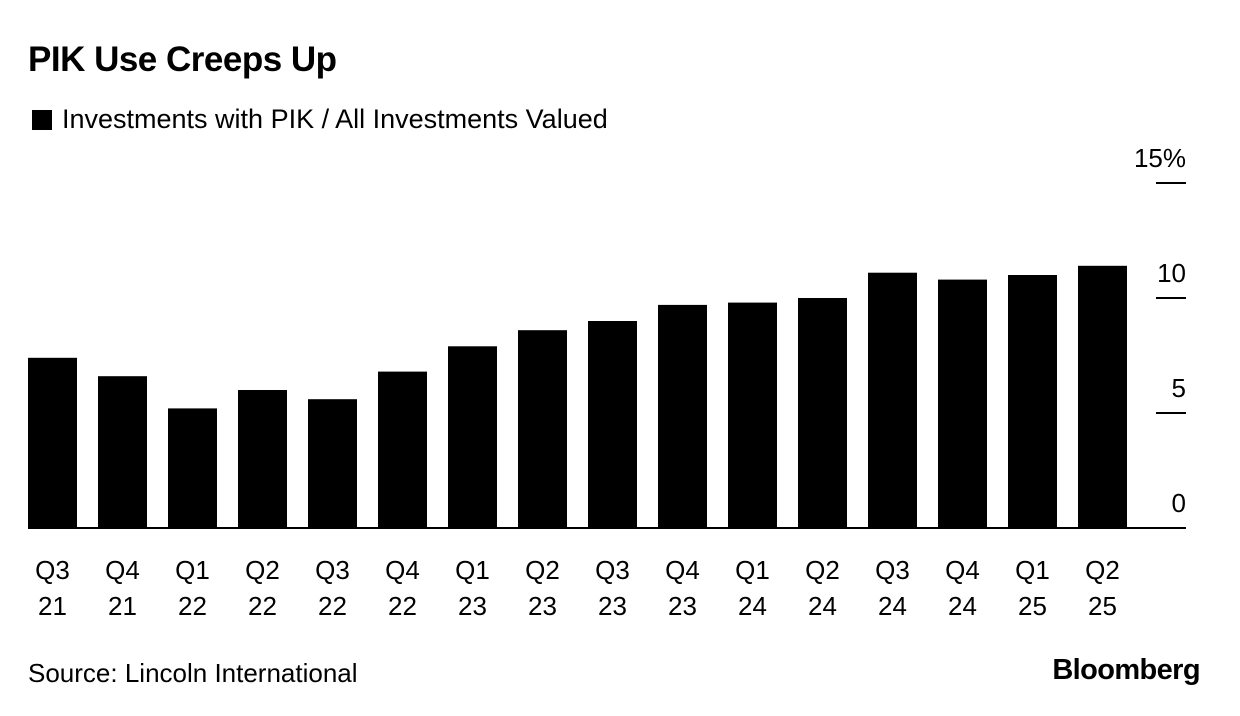  I want to click on legend-swatch, so click(42, 119).